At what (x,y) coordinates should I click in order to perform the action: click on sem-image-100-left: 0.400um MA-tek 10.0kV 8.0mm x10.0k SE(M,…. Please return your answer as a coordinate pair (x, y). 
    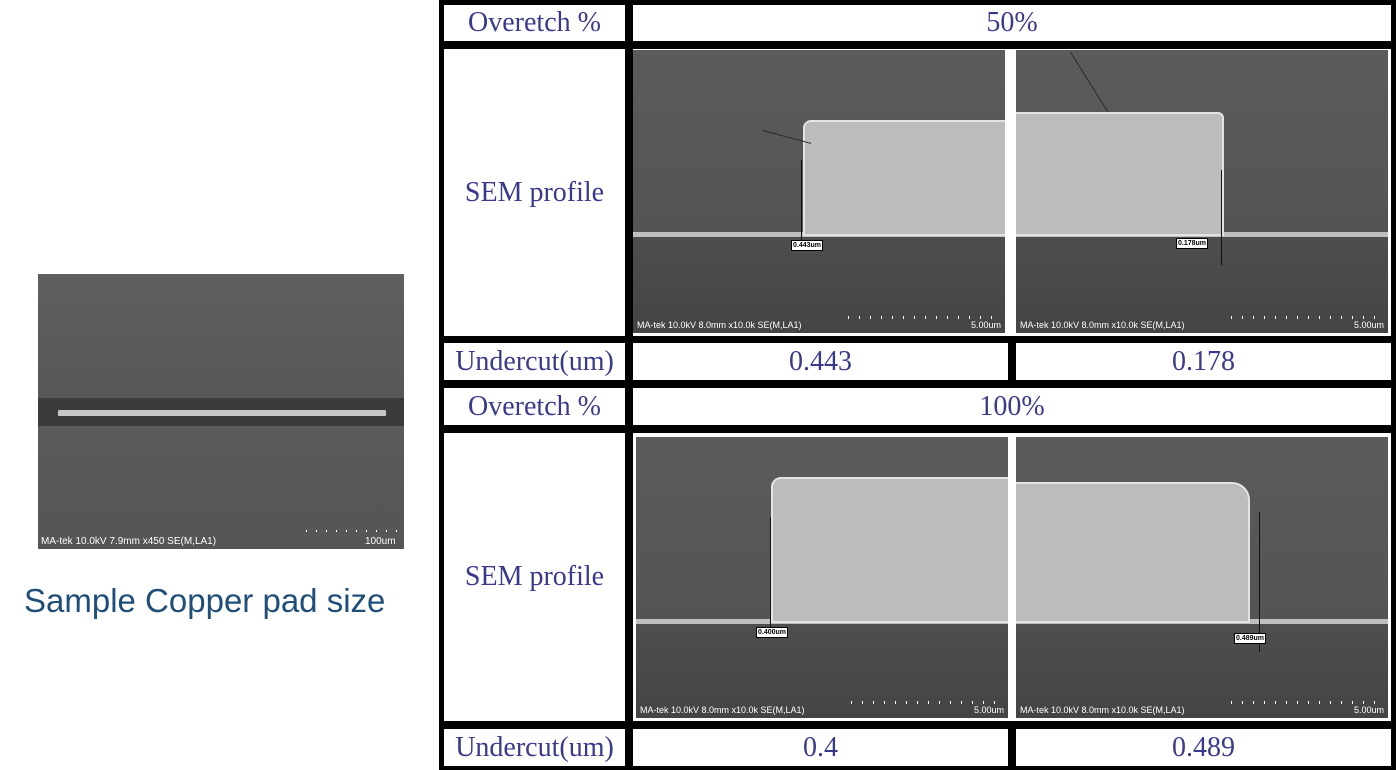
    Looking at the image, I should click on (822, 577).